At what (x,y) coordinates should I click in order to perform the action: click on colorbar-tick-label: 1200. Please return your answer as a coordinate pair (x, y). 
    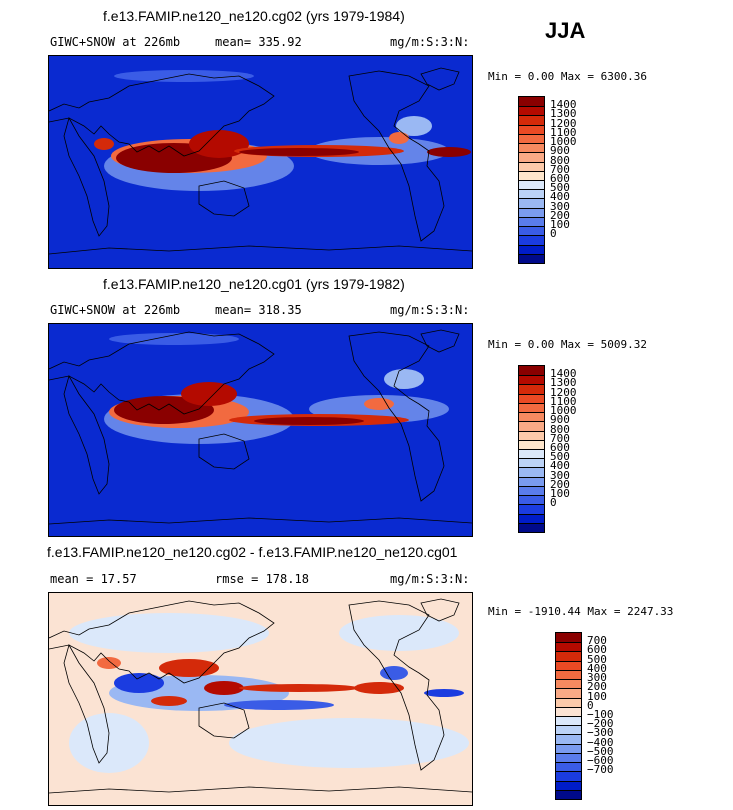
    Looking at the image, I should click on (563, 123).